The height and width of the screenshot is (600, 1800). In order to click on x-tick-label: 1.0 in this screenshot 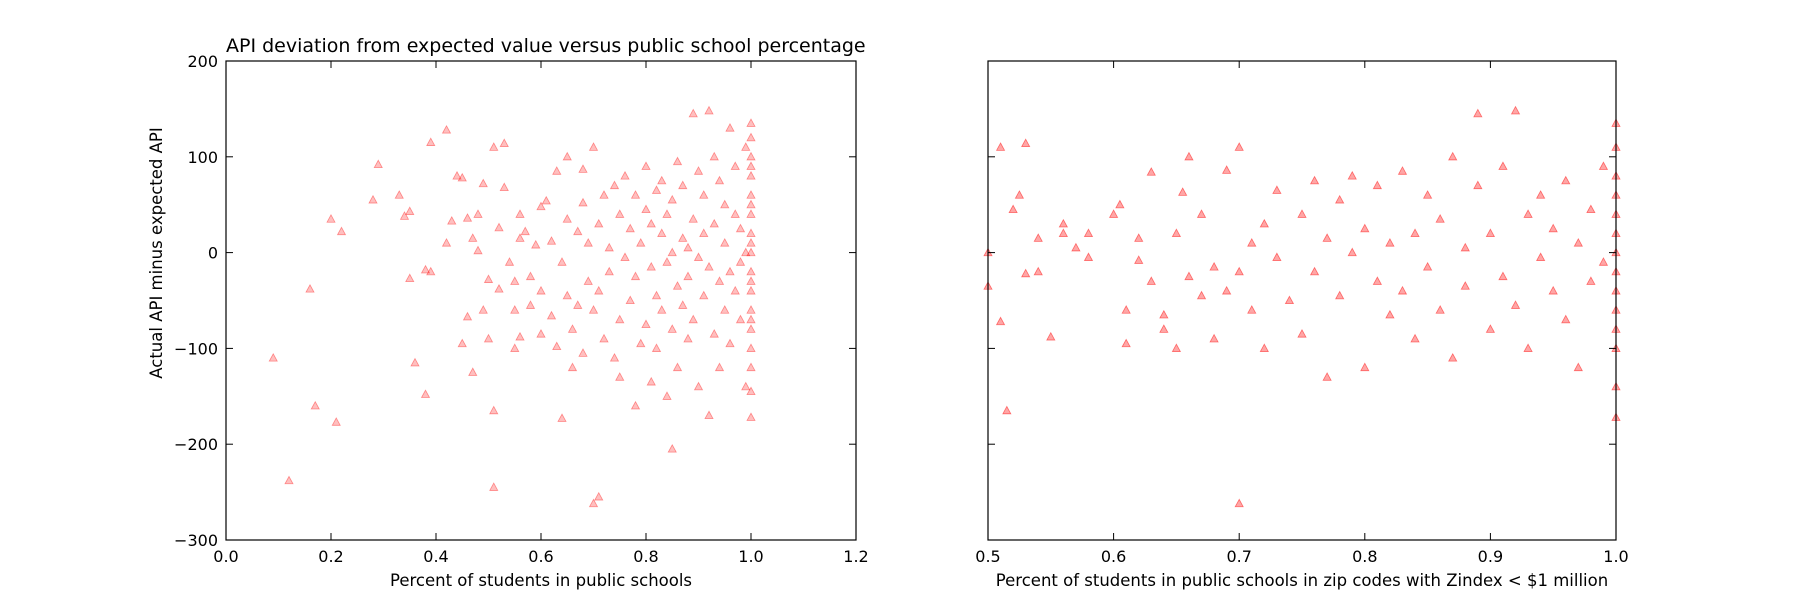, I will do `click(1615, 556)`.